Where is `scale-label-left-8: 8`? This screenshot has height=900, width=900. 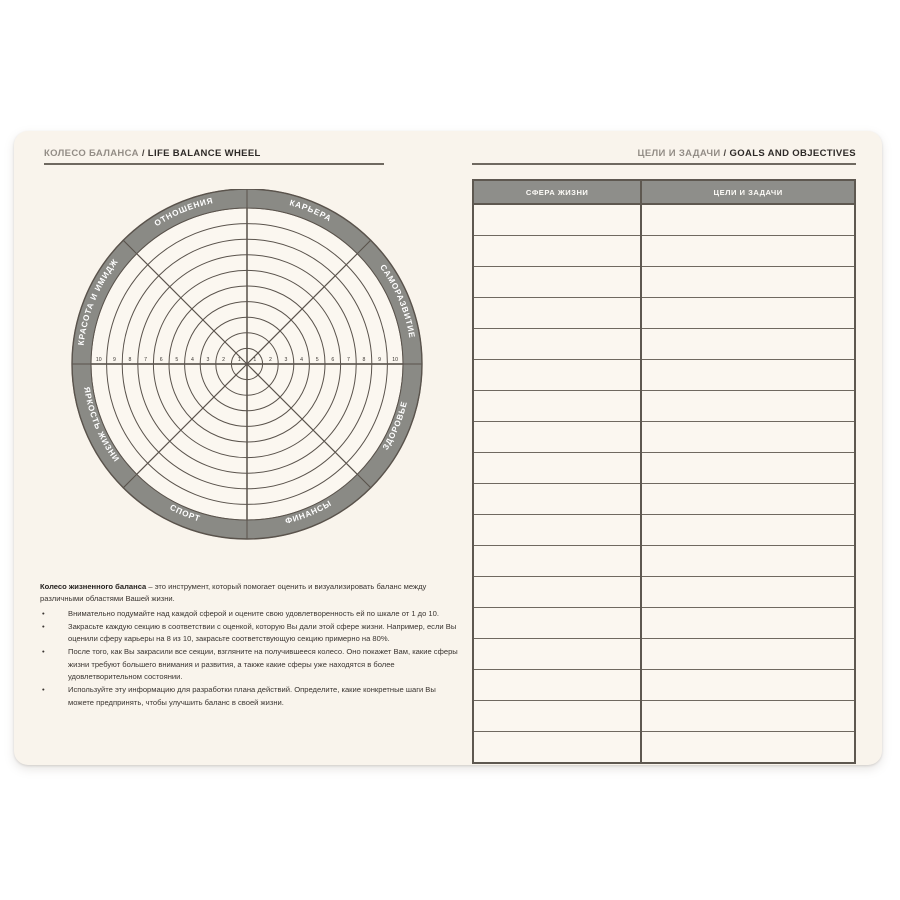
scale-label-left-8: 8 is located at coordinates (130, 360).